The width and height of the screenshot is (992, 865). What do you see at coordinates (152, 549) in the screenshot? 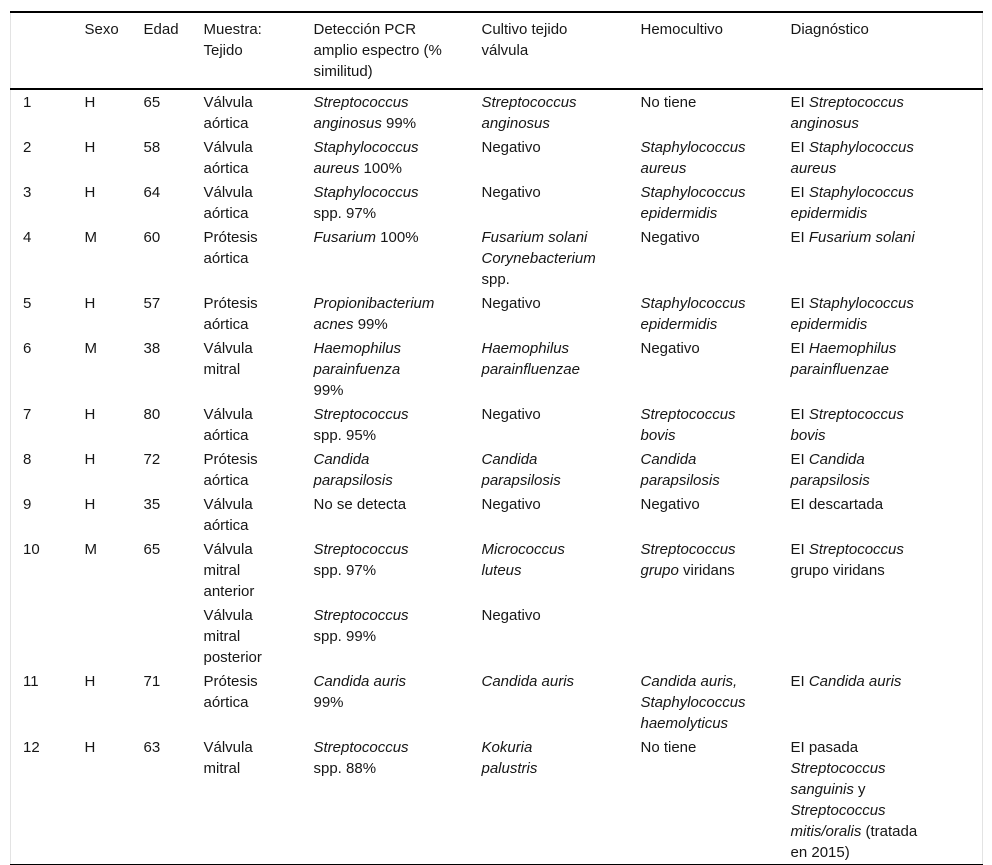
I see `text-run: 65` at bounding box center [152, 549].